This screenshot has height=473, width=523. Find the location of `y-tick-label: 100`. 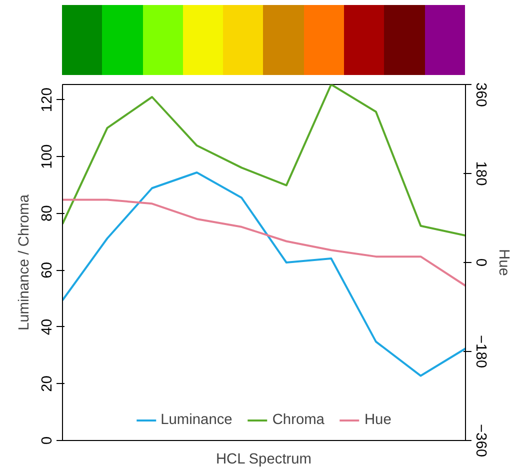

y-tick-label: 100 is located at coordinates (48, 156).